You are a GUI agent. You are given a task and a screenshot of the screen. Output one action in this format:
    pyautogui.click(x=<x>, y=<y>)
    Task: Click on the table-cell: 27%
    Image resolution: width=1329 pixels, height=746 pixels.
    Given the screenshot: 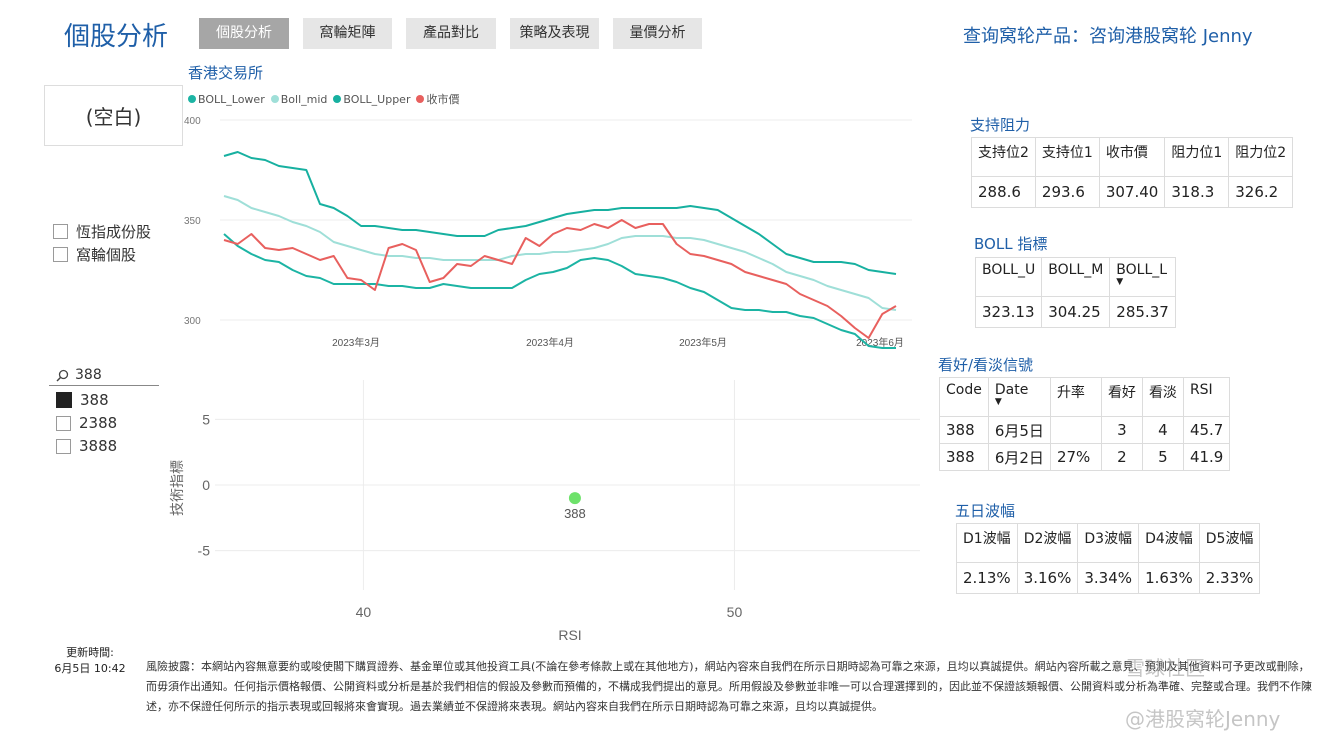 What is the action you would take?
    pyautogui.click(x=1075, y=457)
    